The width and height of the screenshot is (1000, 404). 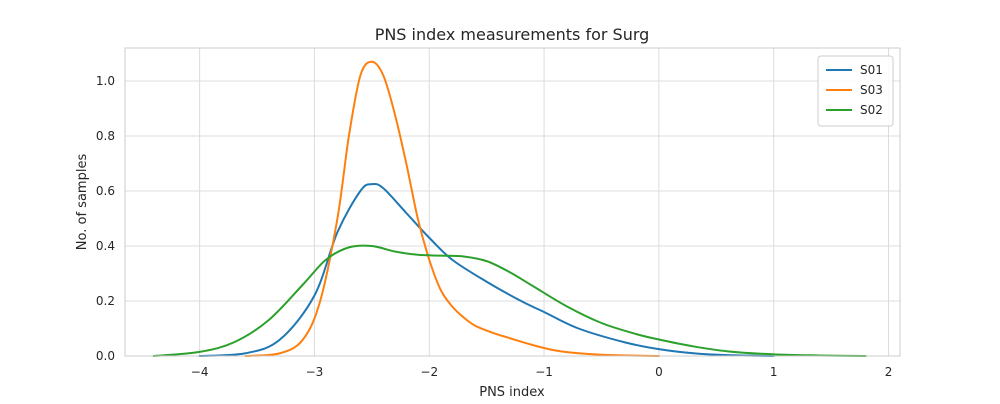 I want to click on x-tick-label: 1, so click(x=774, y=372).